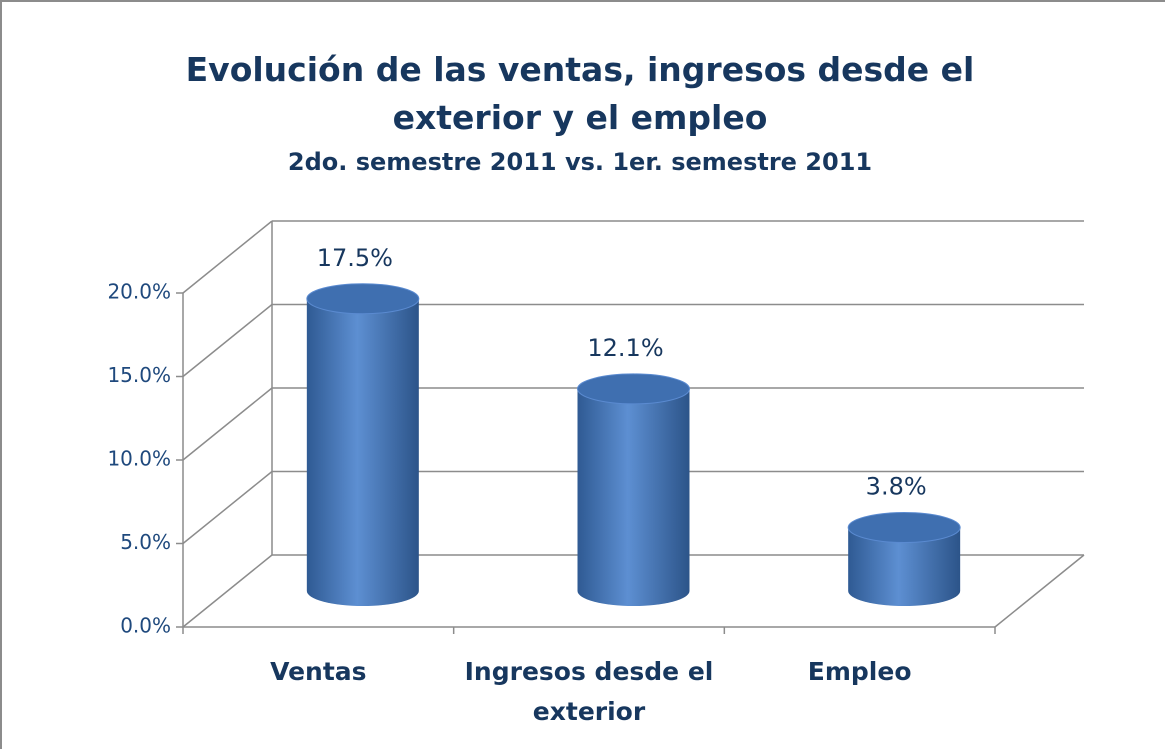 Image resolution: width=1165 pixels, height=749 pixels. I want to click on floor-right, so click(1039, 591).